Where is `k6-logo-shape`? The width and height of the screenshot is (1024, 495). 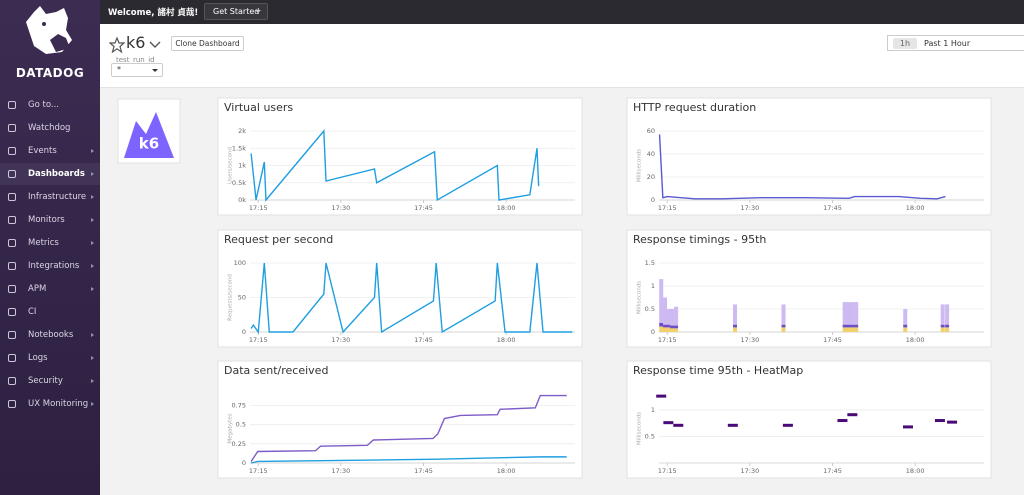 k6-logo-shape is located at coordinates (149, 135).